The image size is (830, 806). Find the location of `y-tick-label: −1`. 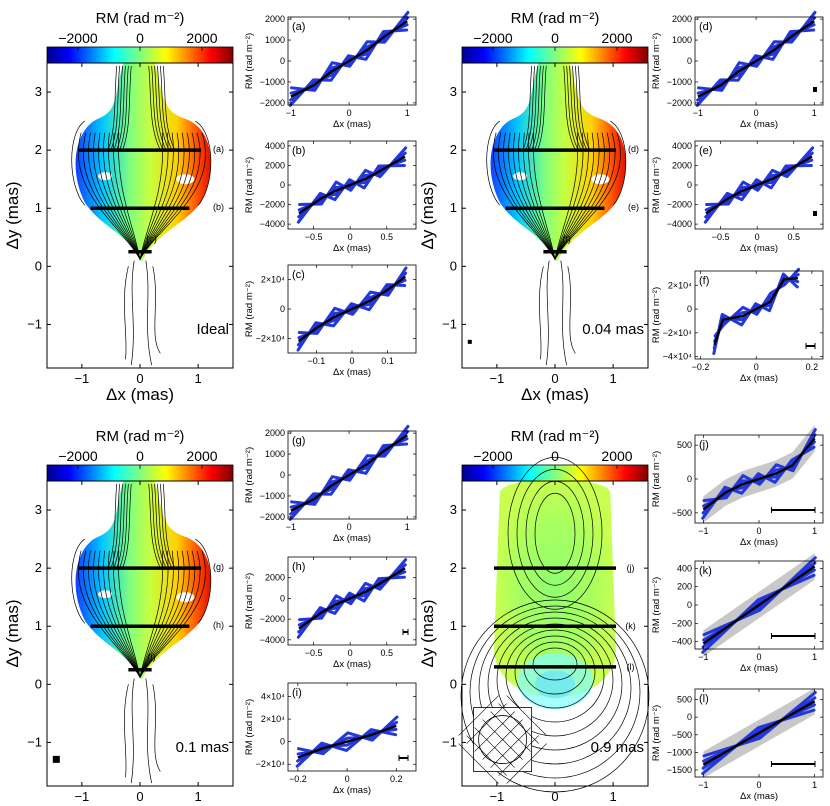

y-tick-label: −1 is located at coordinates (449, 741).